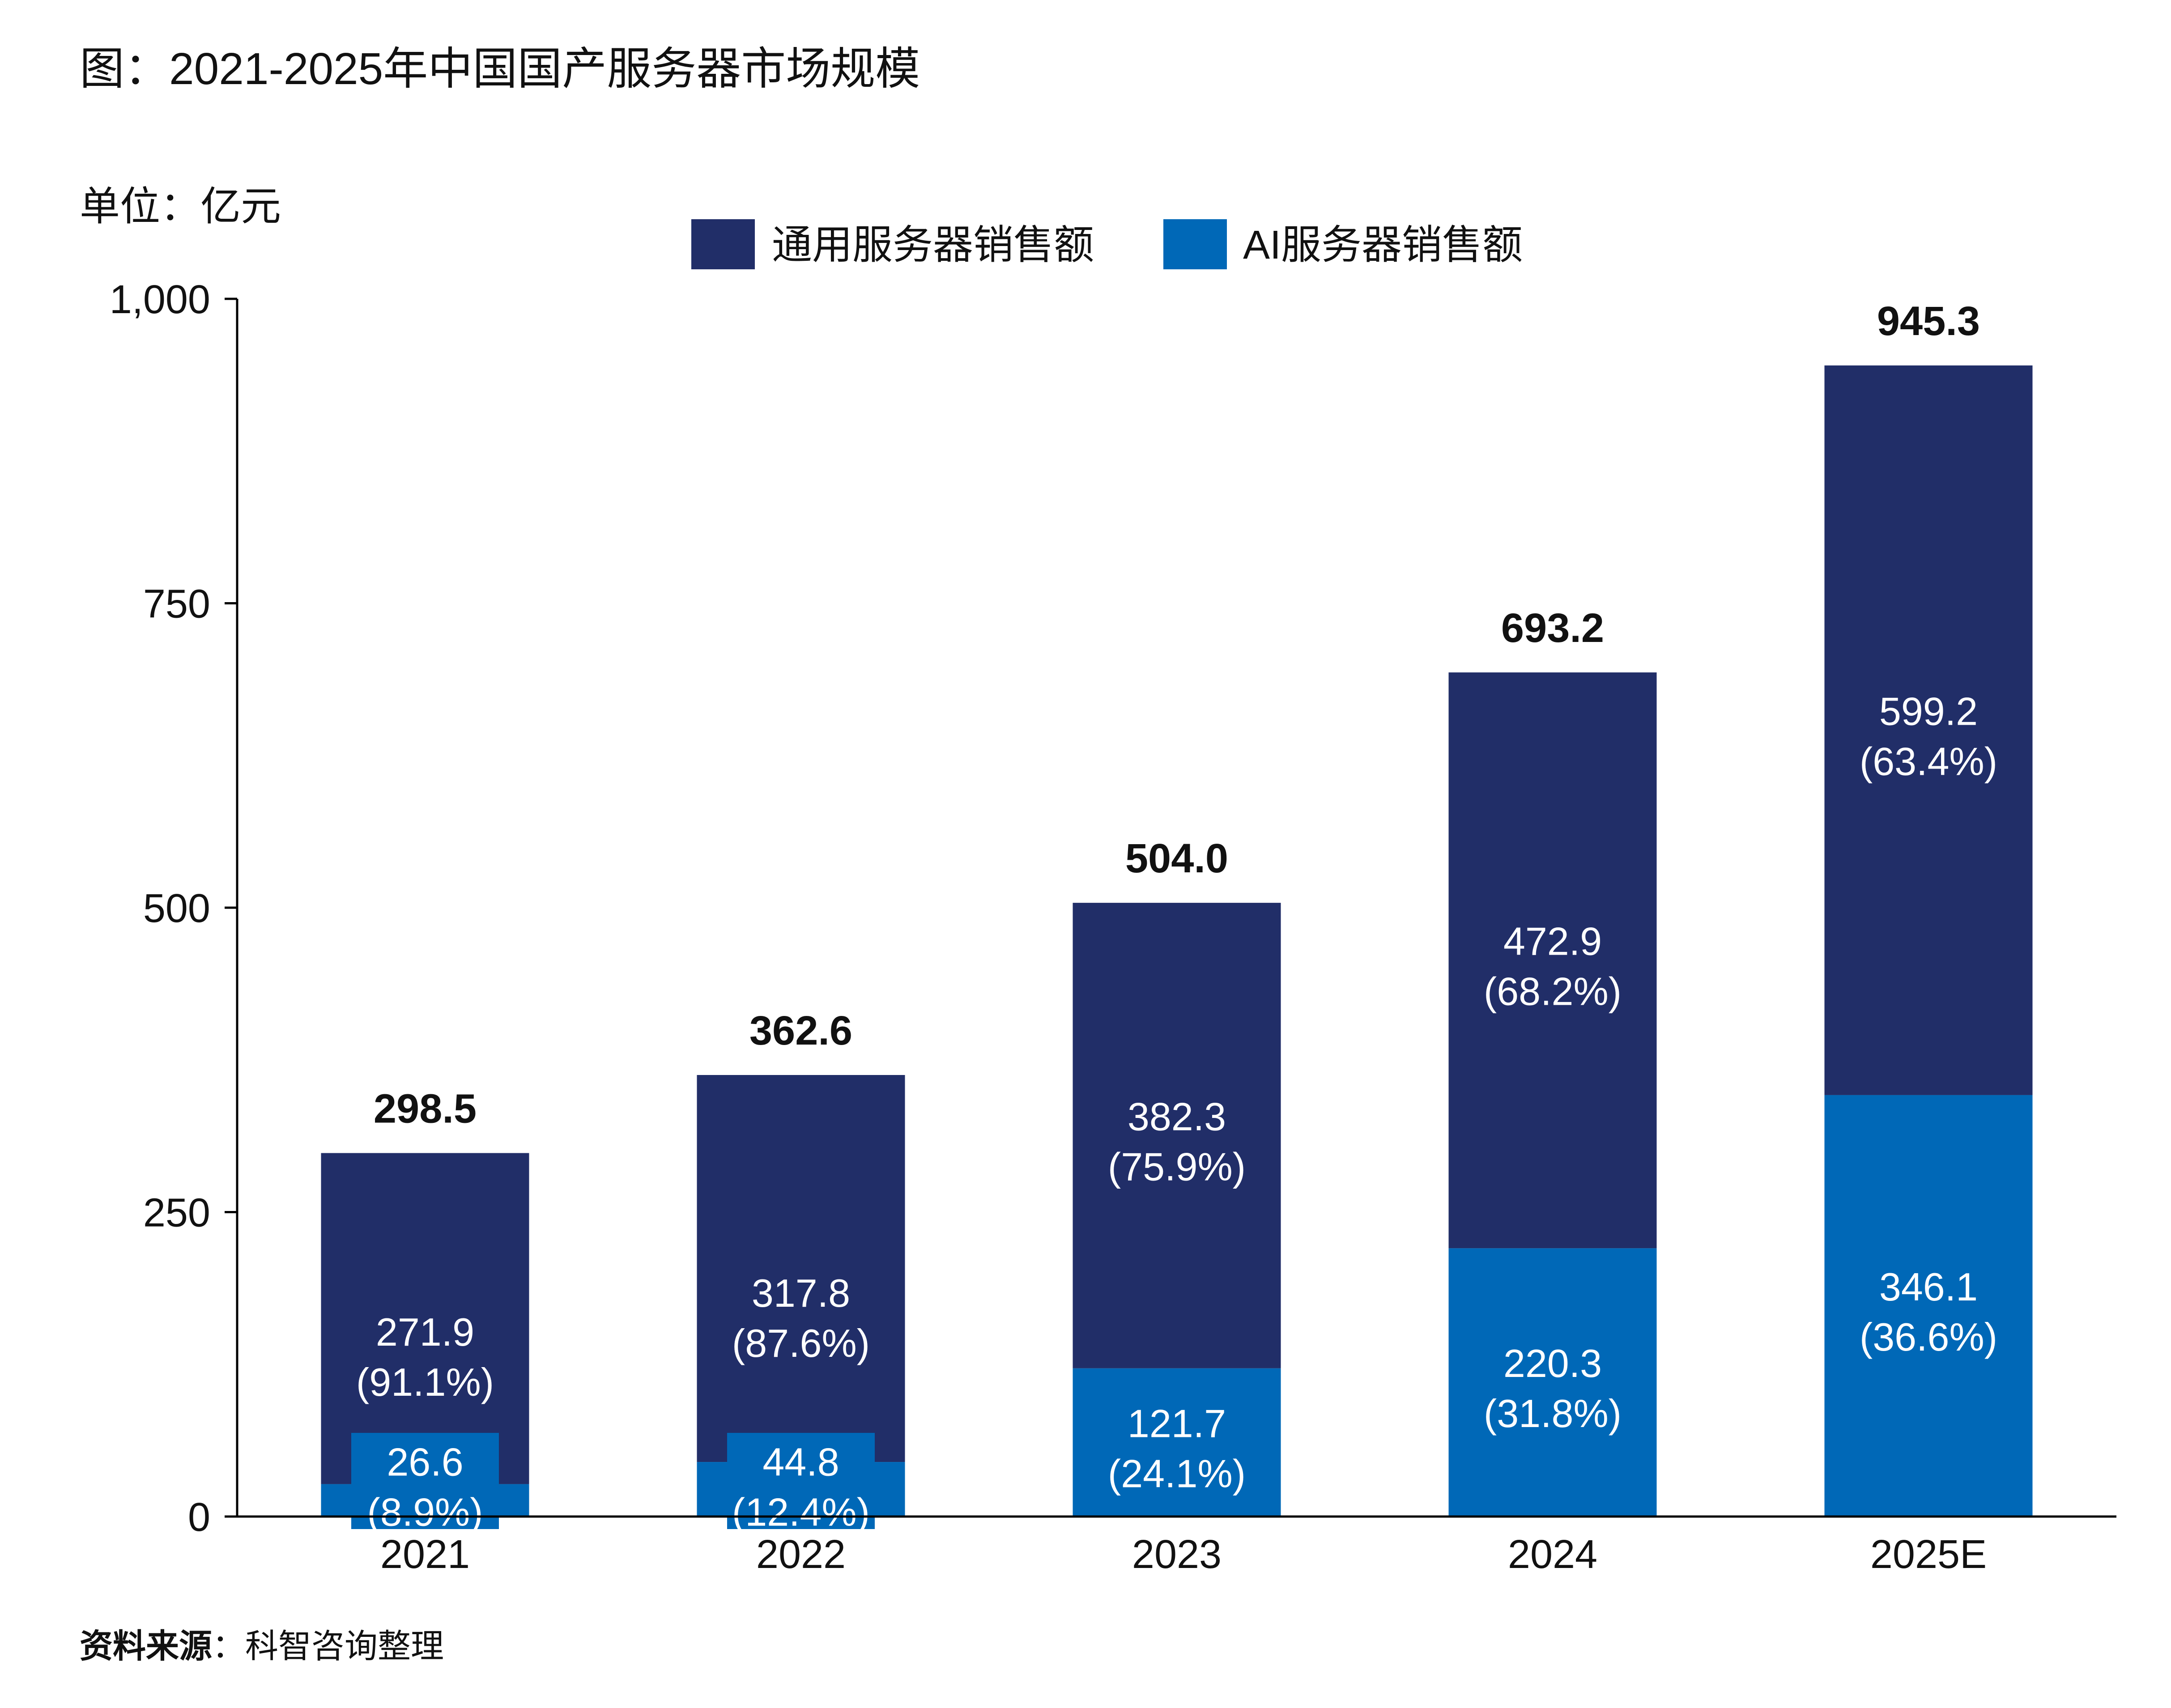 This screenshot has height=1708, width=2171. Describe the element at coordinates (1177, 1423) in the screenshot. I see `ai-value-label-2023: 121.7` at that location.